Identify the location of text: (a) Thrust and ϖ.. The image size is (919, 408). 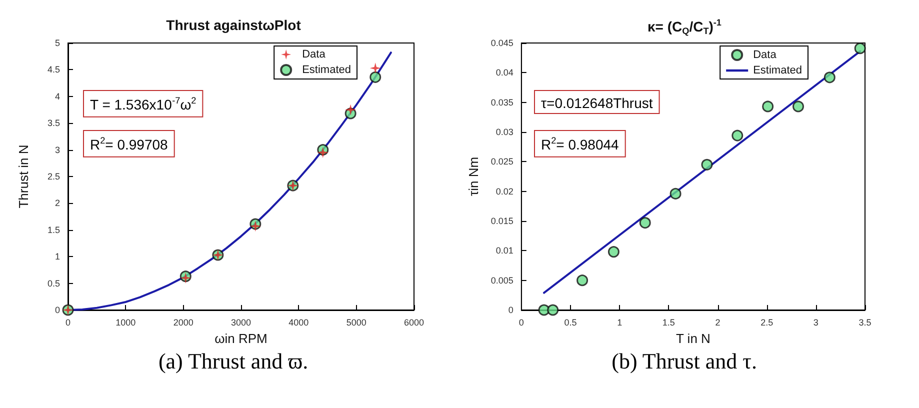
(233, 361).